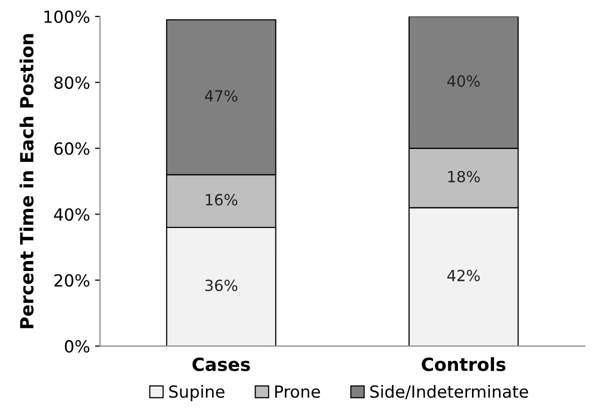 This screenshot has height=412, width=606. I want to click on y-tick-label: 40%, so click(72, 214).